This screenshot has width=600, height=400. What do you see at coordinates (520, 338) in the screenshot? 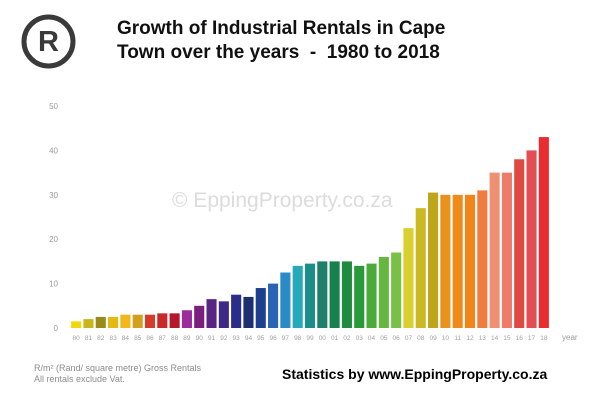
I see `x-tick-label: 16` at bounding box center [520, 338].